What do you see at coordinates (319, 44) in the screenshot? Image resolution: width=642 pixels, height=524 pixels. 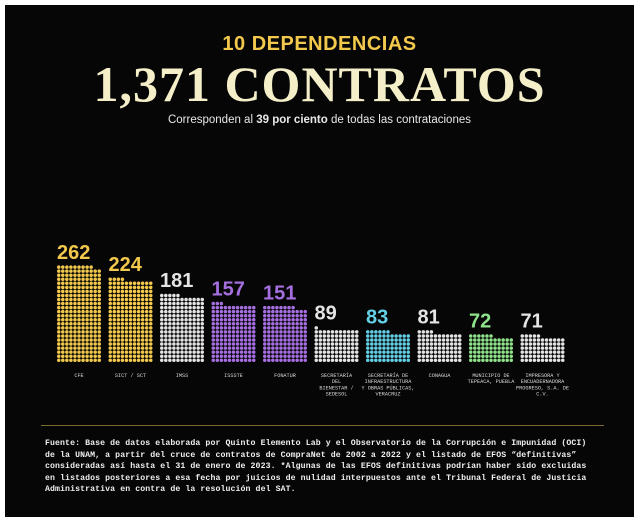 I see `kicker-title: 10 DEPENDENCIAS` at bounding box center [319, 44].